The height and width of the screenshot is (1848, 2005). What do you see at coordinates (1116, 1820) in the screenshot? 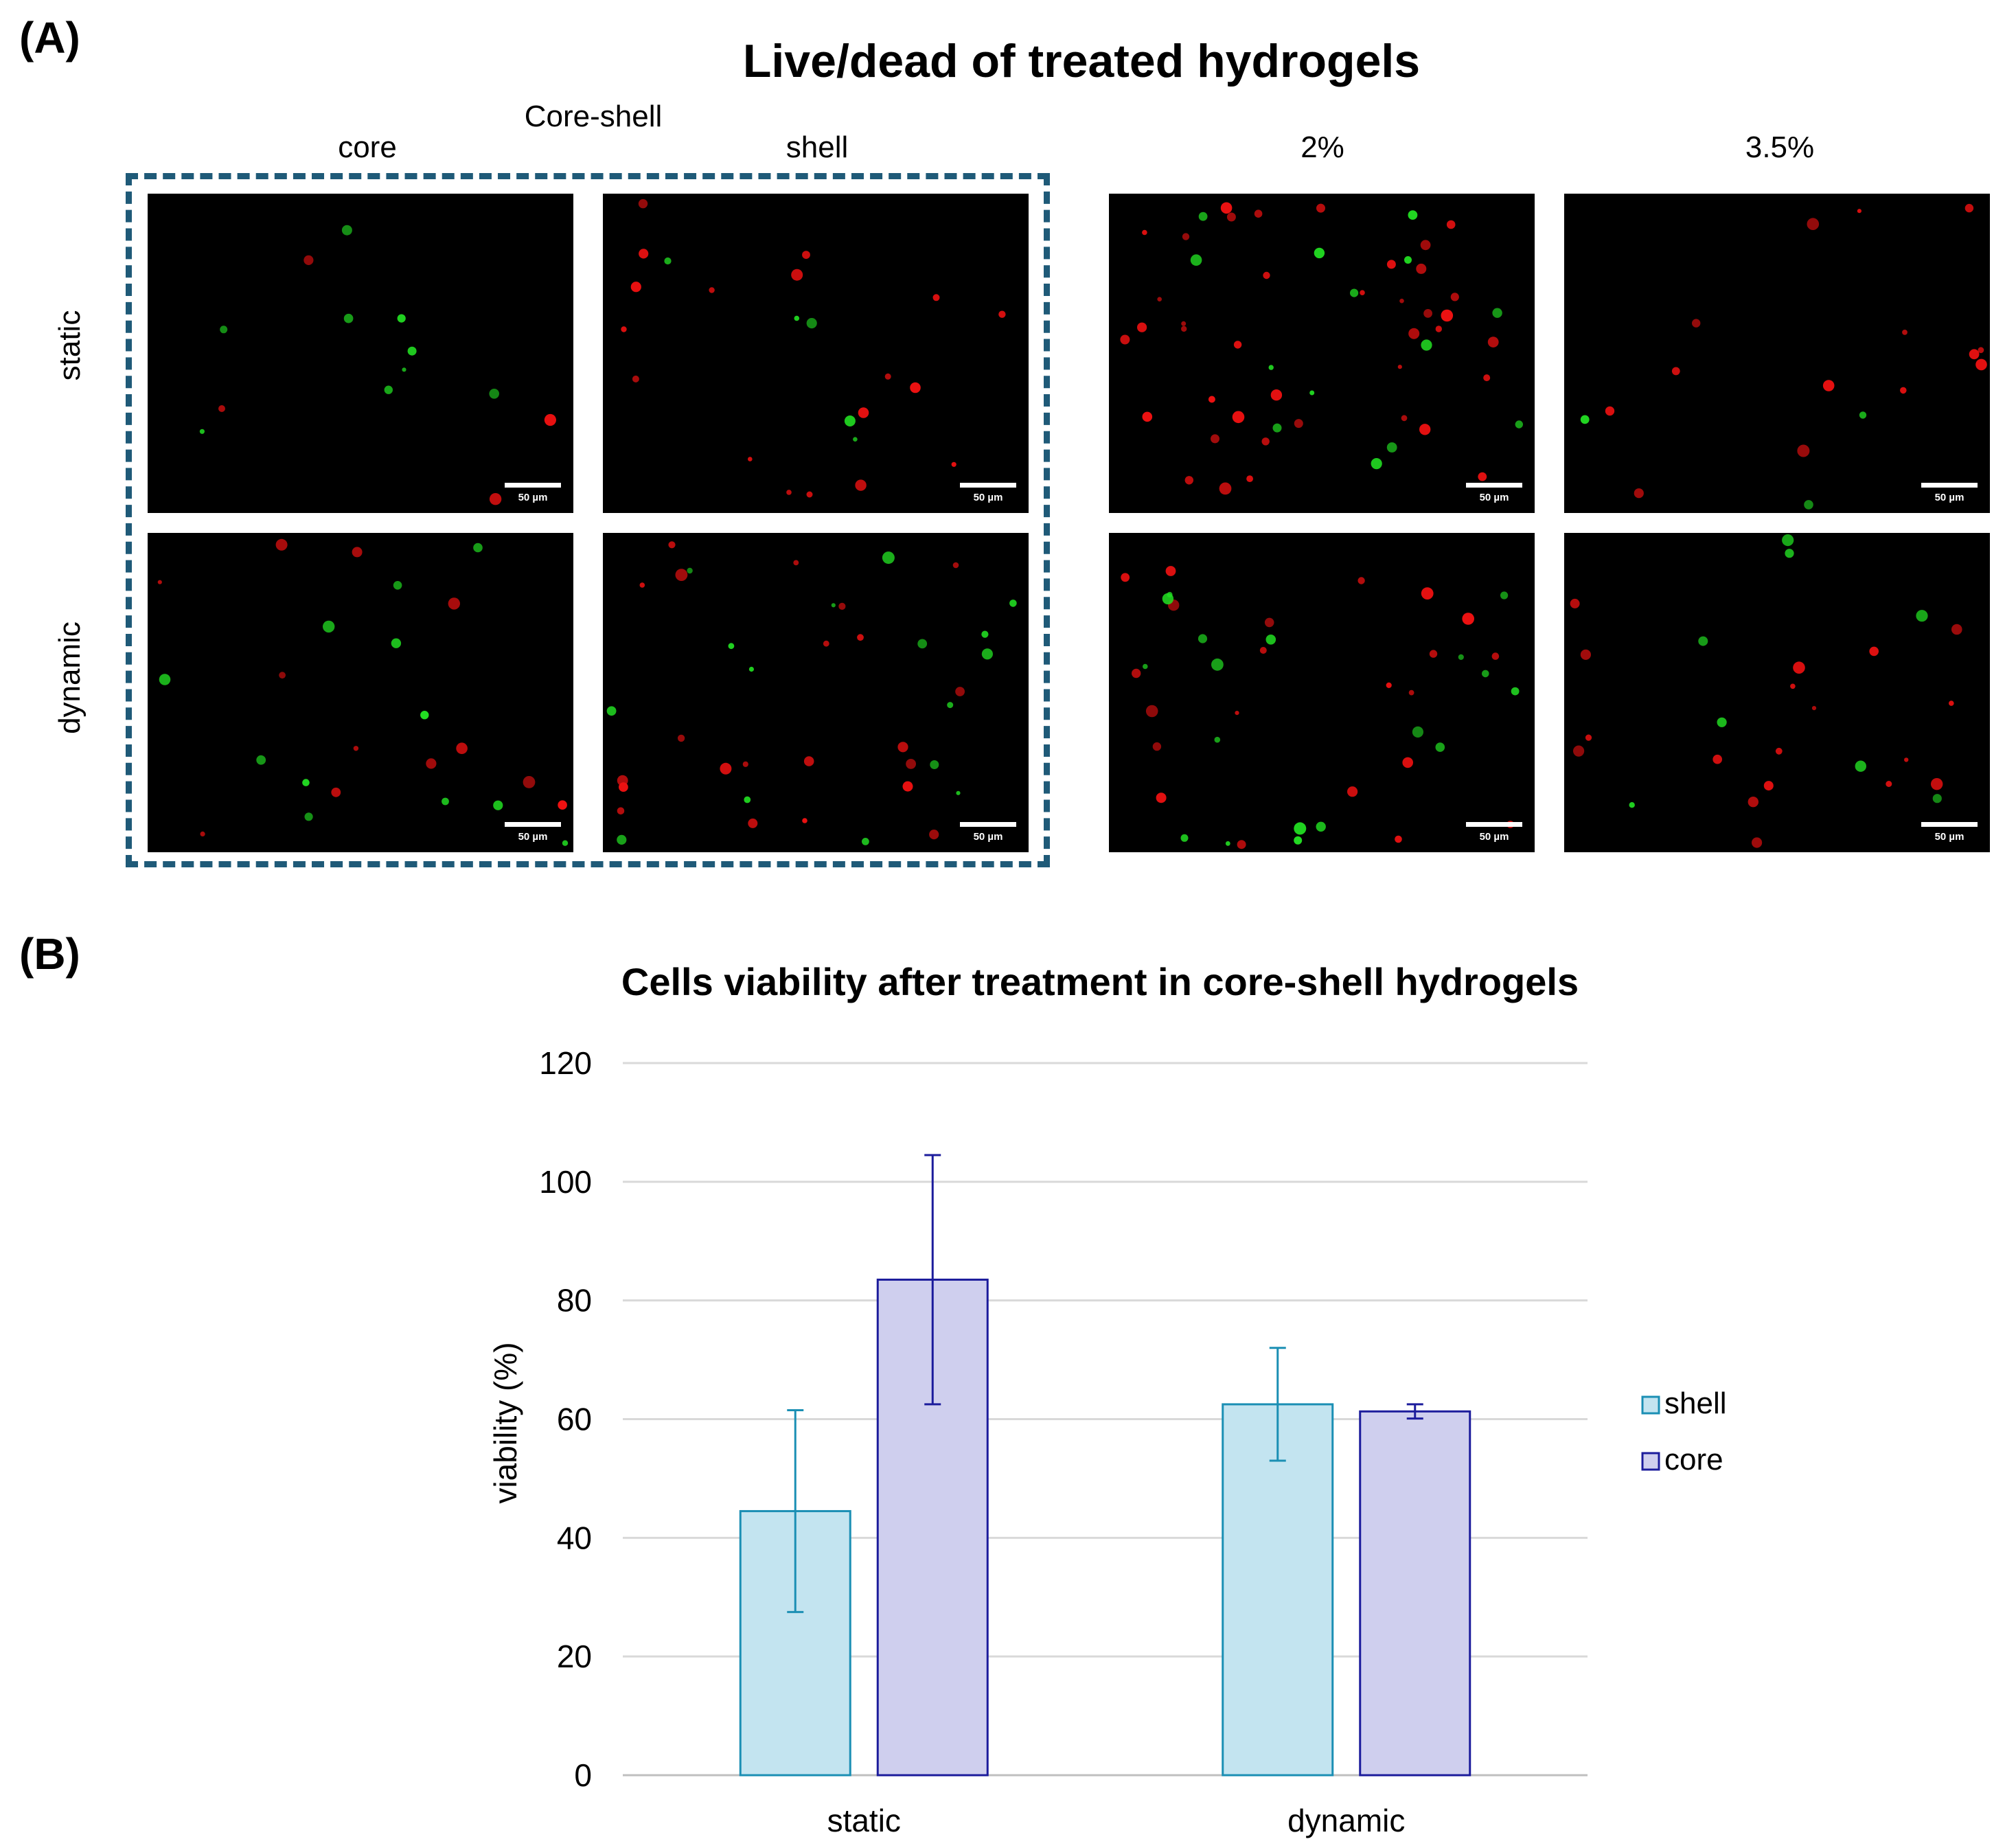
I see `x-axis-ticks: static dynamic` at bounding box center [1116, 1820].